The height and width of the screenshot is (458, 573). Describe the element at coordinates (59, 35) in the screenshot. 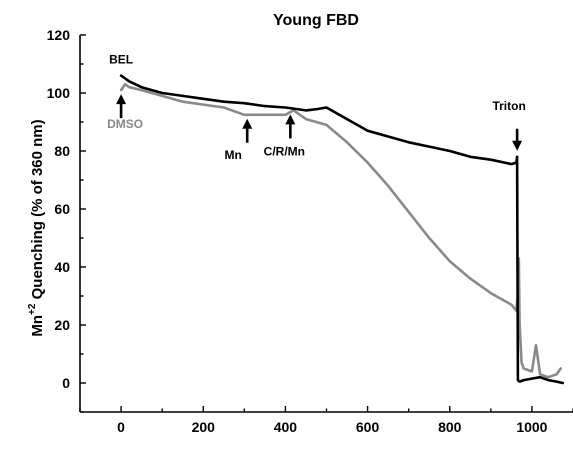

I see `y-tick-label: 120` at that location.